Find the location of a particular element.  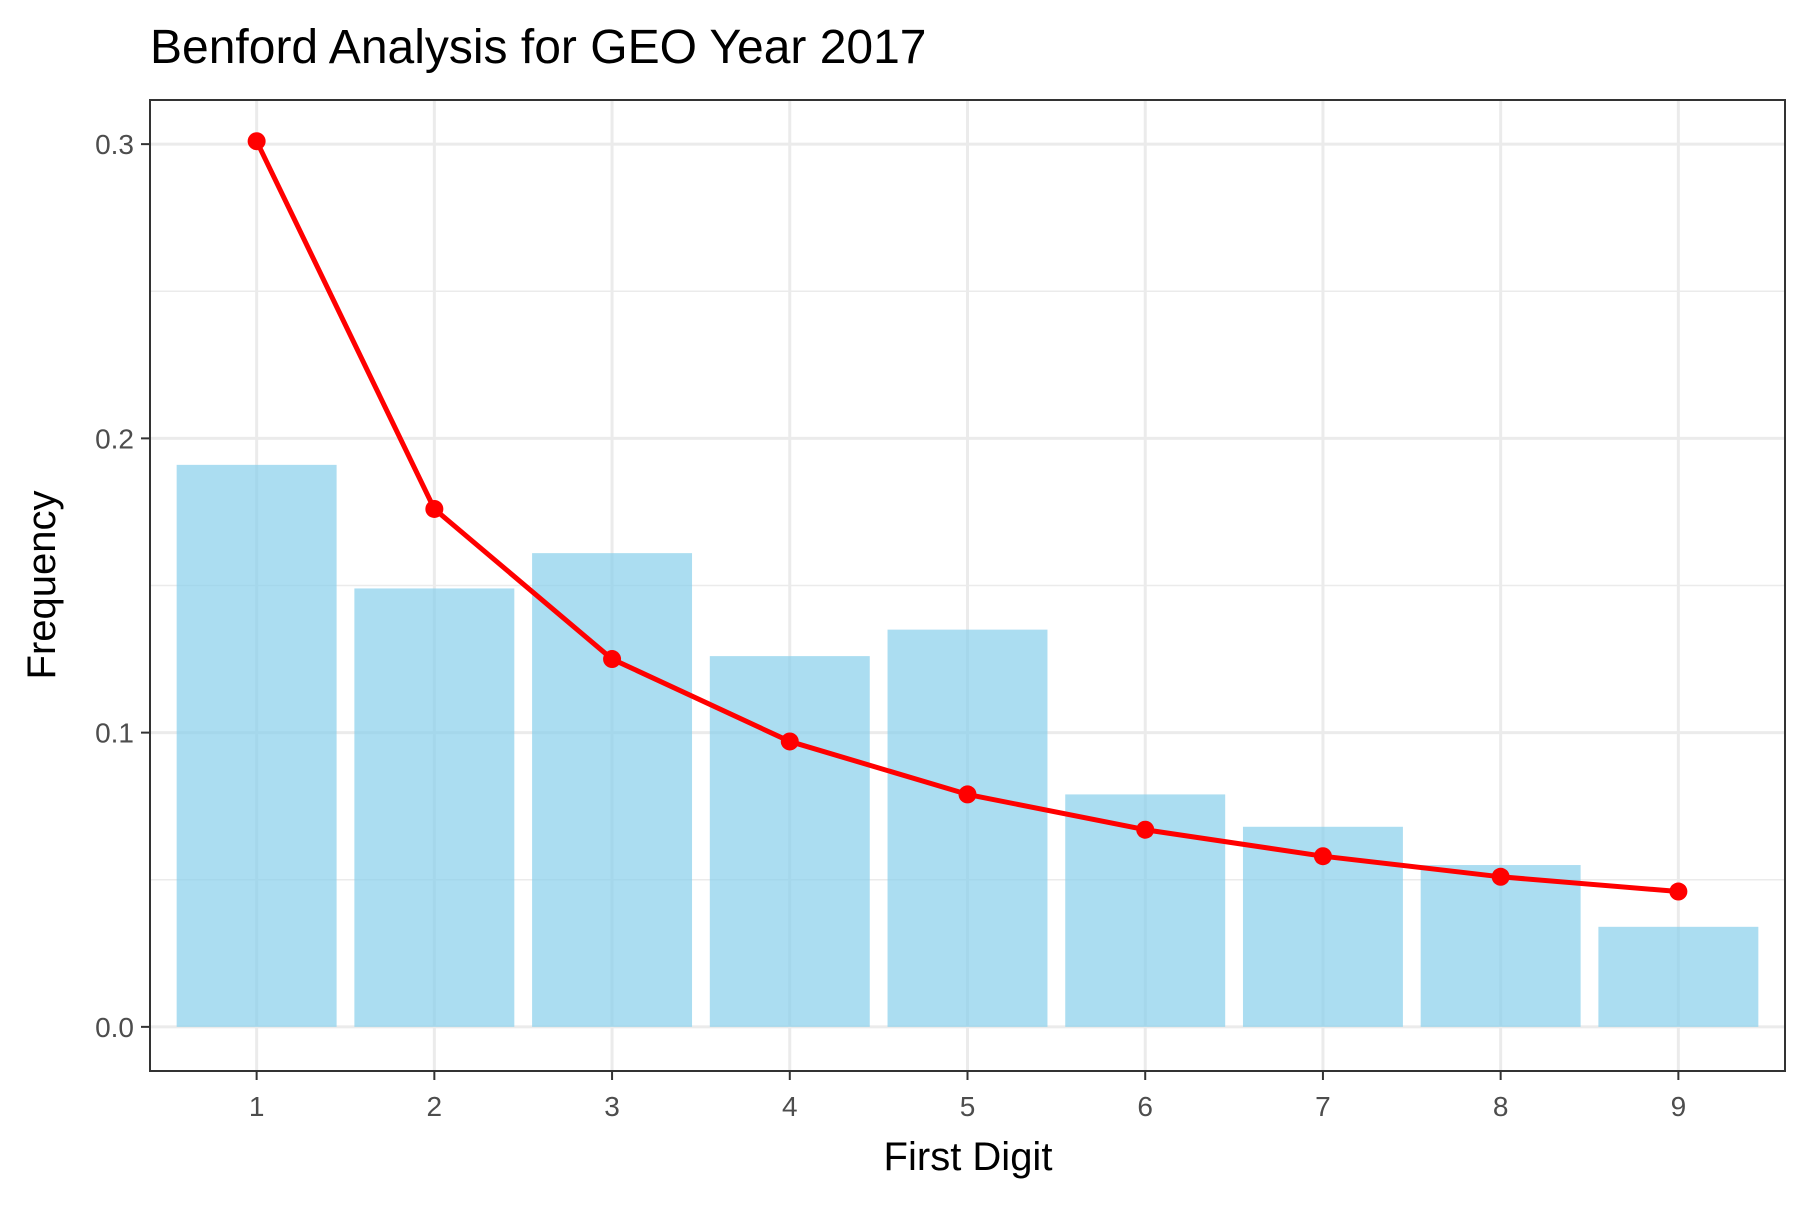

x-tick-label: 4 is located at coordinates (790, 1106).